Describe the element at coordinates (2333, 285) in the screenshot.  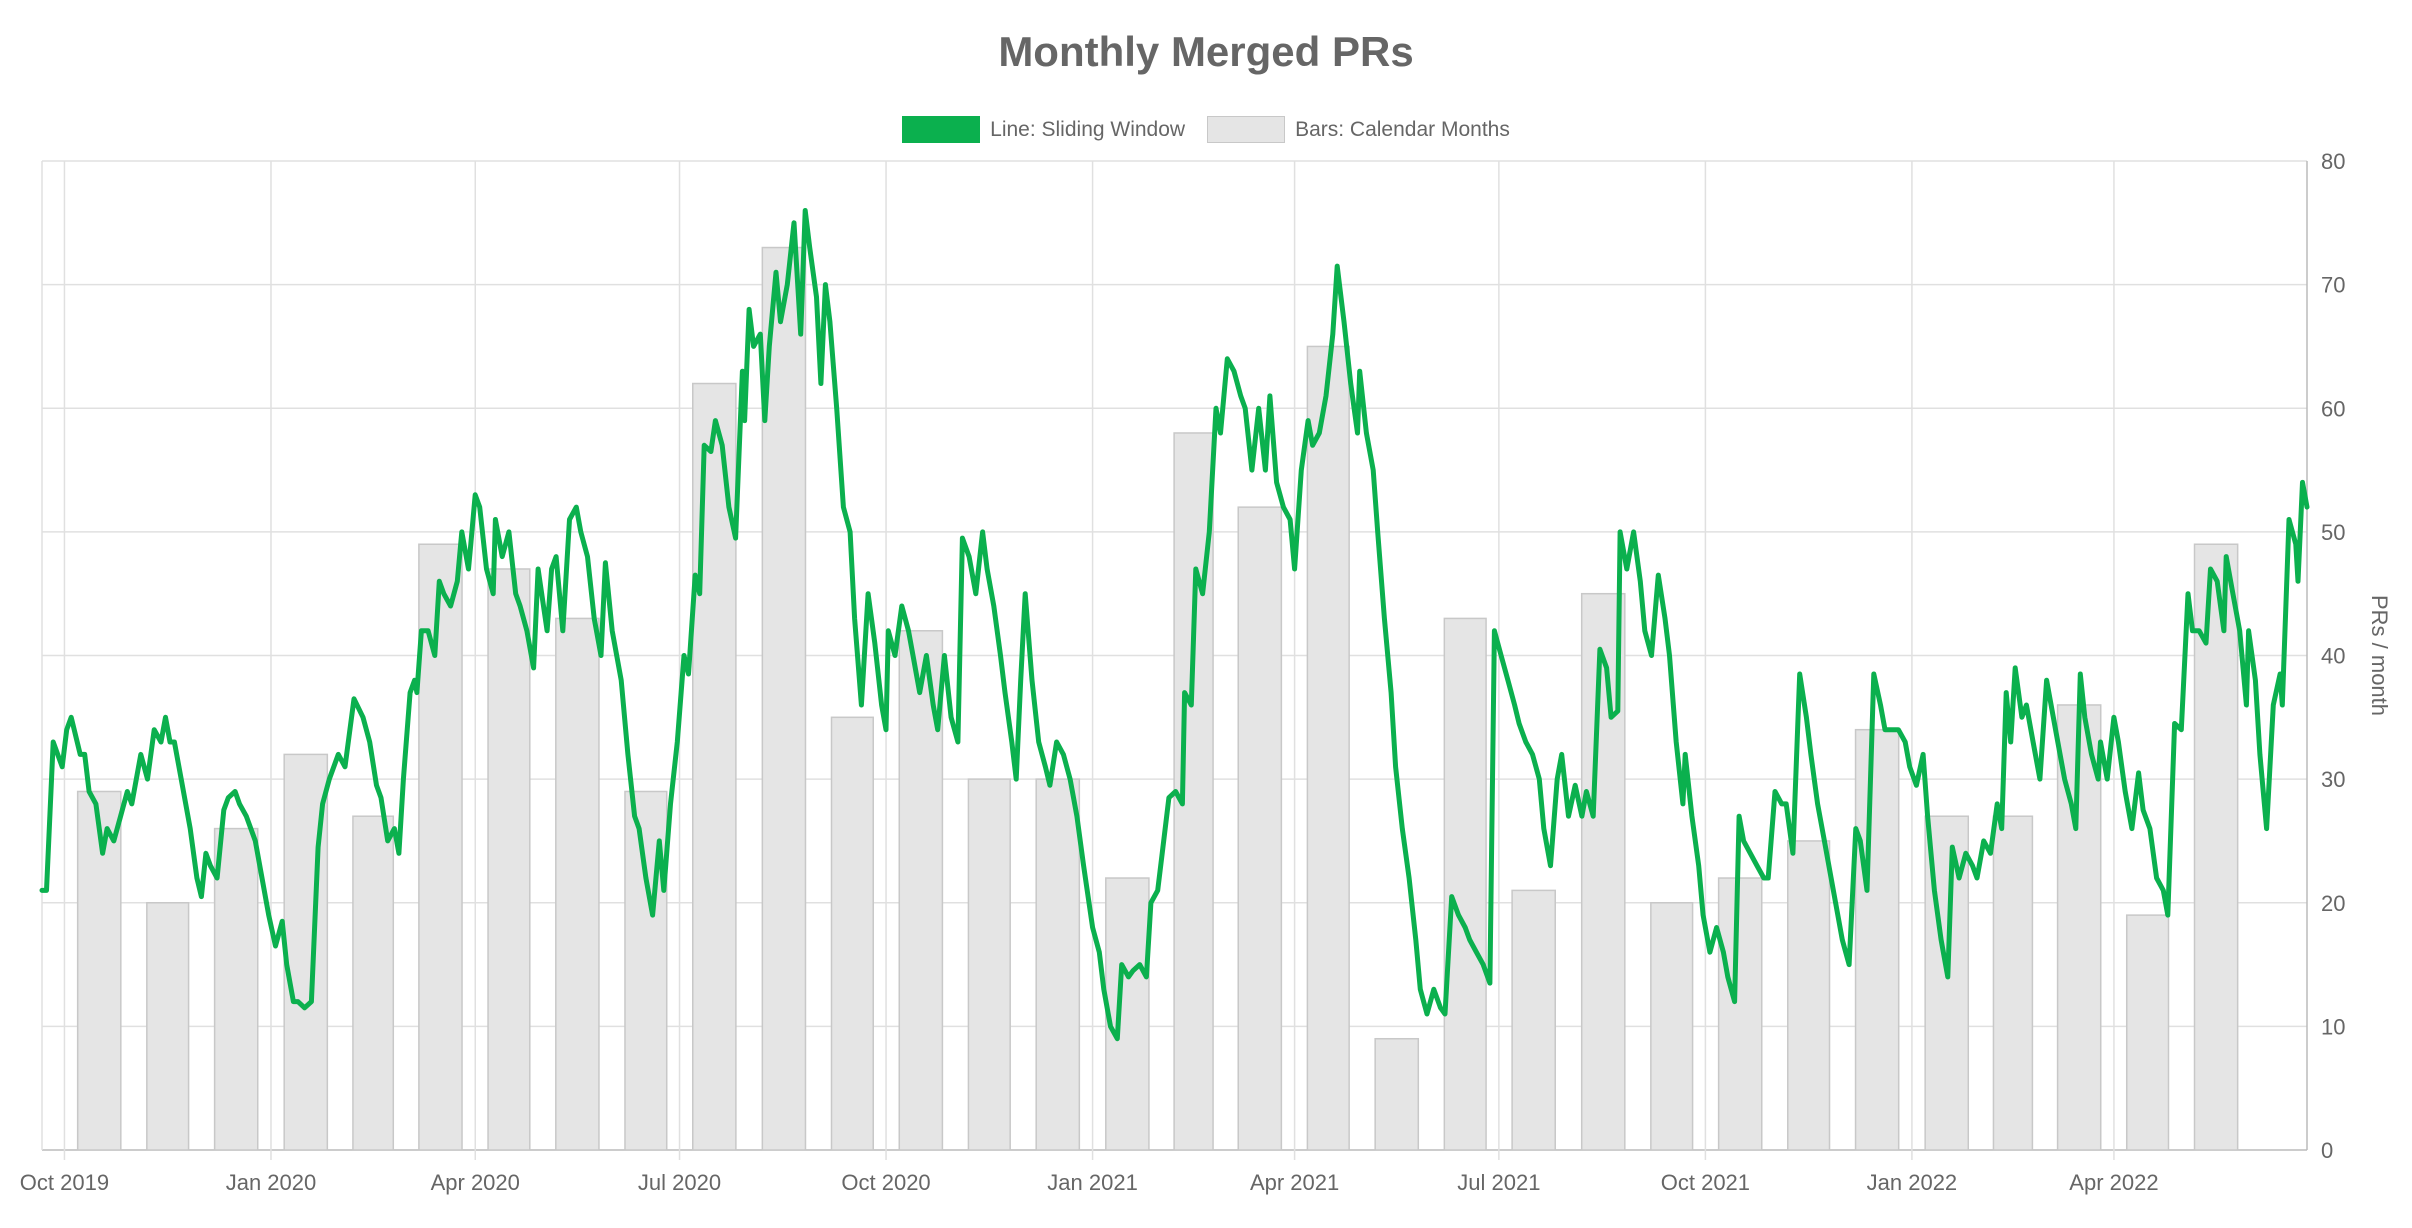
I see `y-tick-label: 70` at that location.